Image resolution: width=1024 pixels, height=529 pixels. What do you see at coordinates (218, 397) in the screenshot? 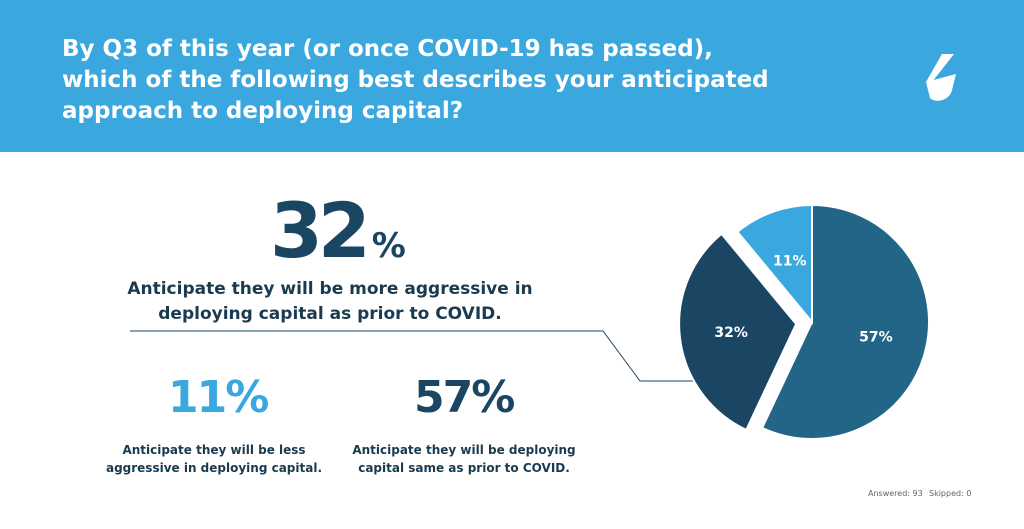
I see `stat-11-value: 11%` at bounding box center [218, 397].